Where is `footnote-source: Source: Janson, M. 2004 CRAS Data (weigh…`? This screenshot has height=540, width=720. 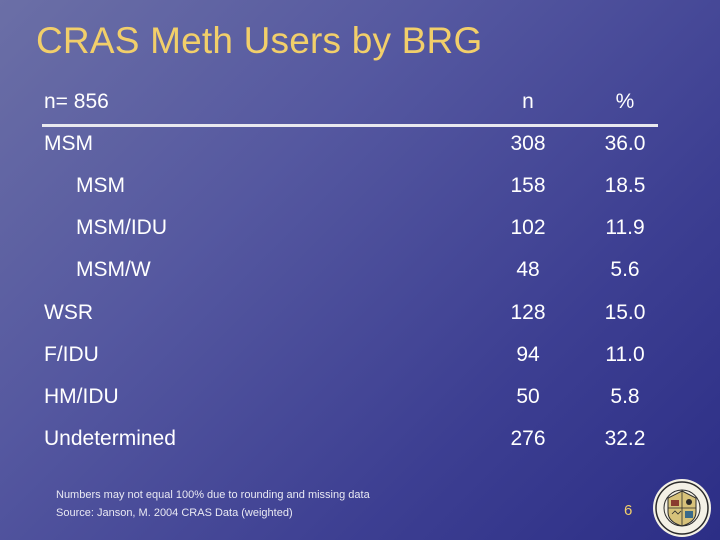 footnote-source: Source: Janson, M. 2004 CRAS Data (weigh… is located at coordinates (174, 513).